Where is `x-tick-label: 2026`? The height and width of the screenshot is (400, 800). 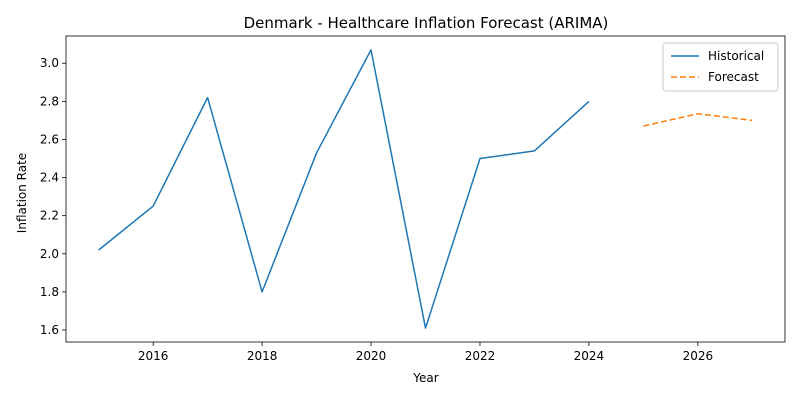
x-tick-label: 2026 is located at coordinates (698, 356).